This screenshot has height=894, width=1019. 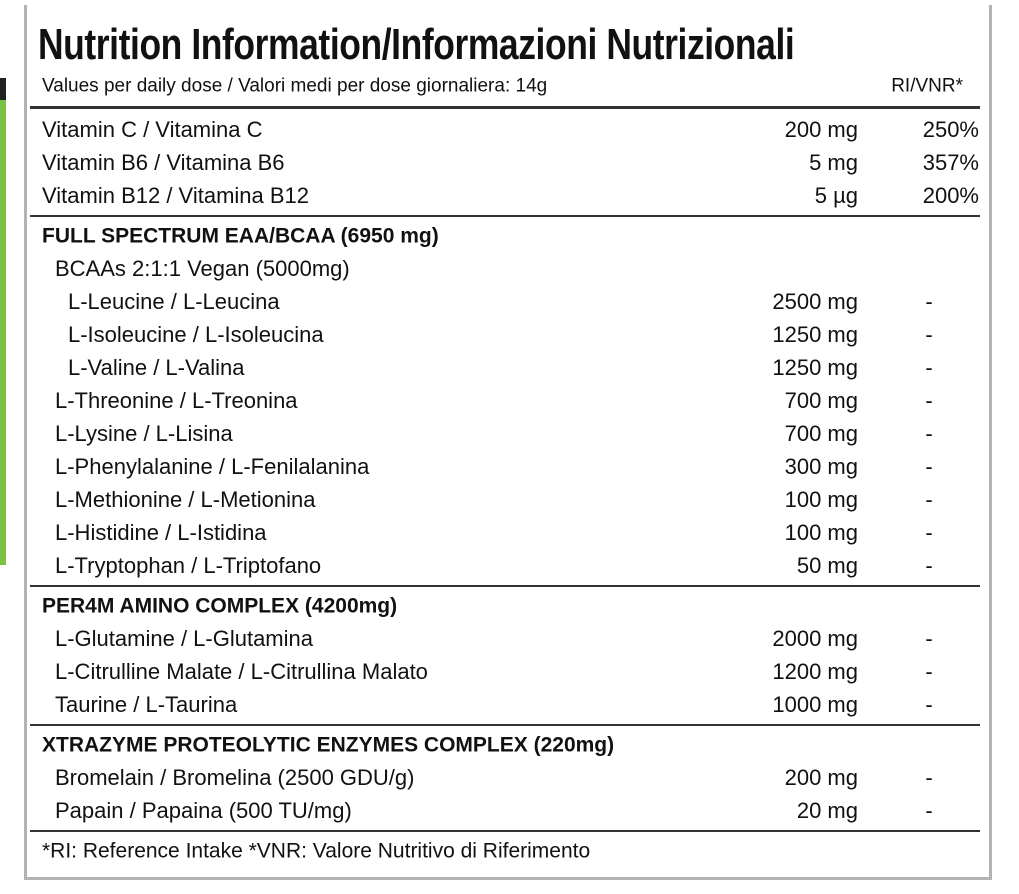 What do you see at coordinates (196, 334) in the screenshot?
I see `item-name: L-Isoleucine / L-Isoleucina` at bounding box center [196, 334].